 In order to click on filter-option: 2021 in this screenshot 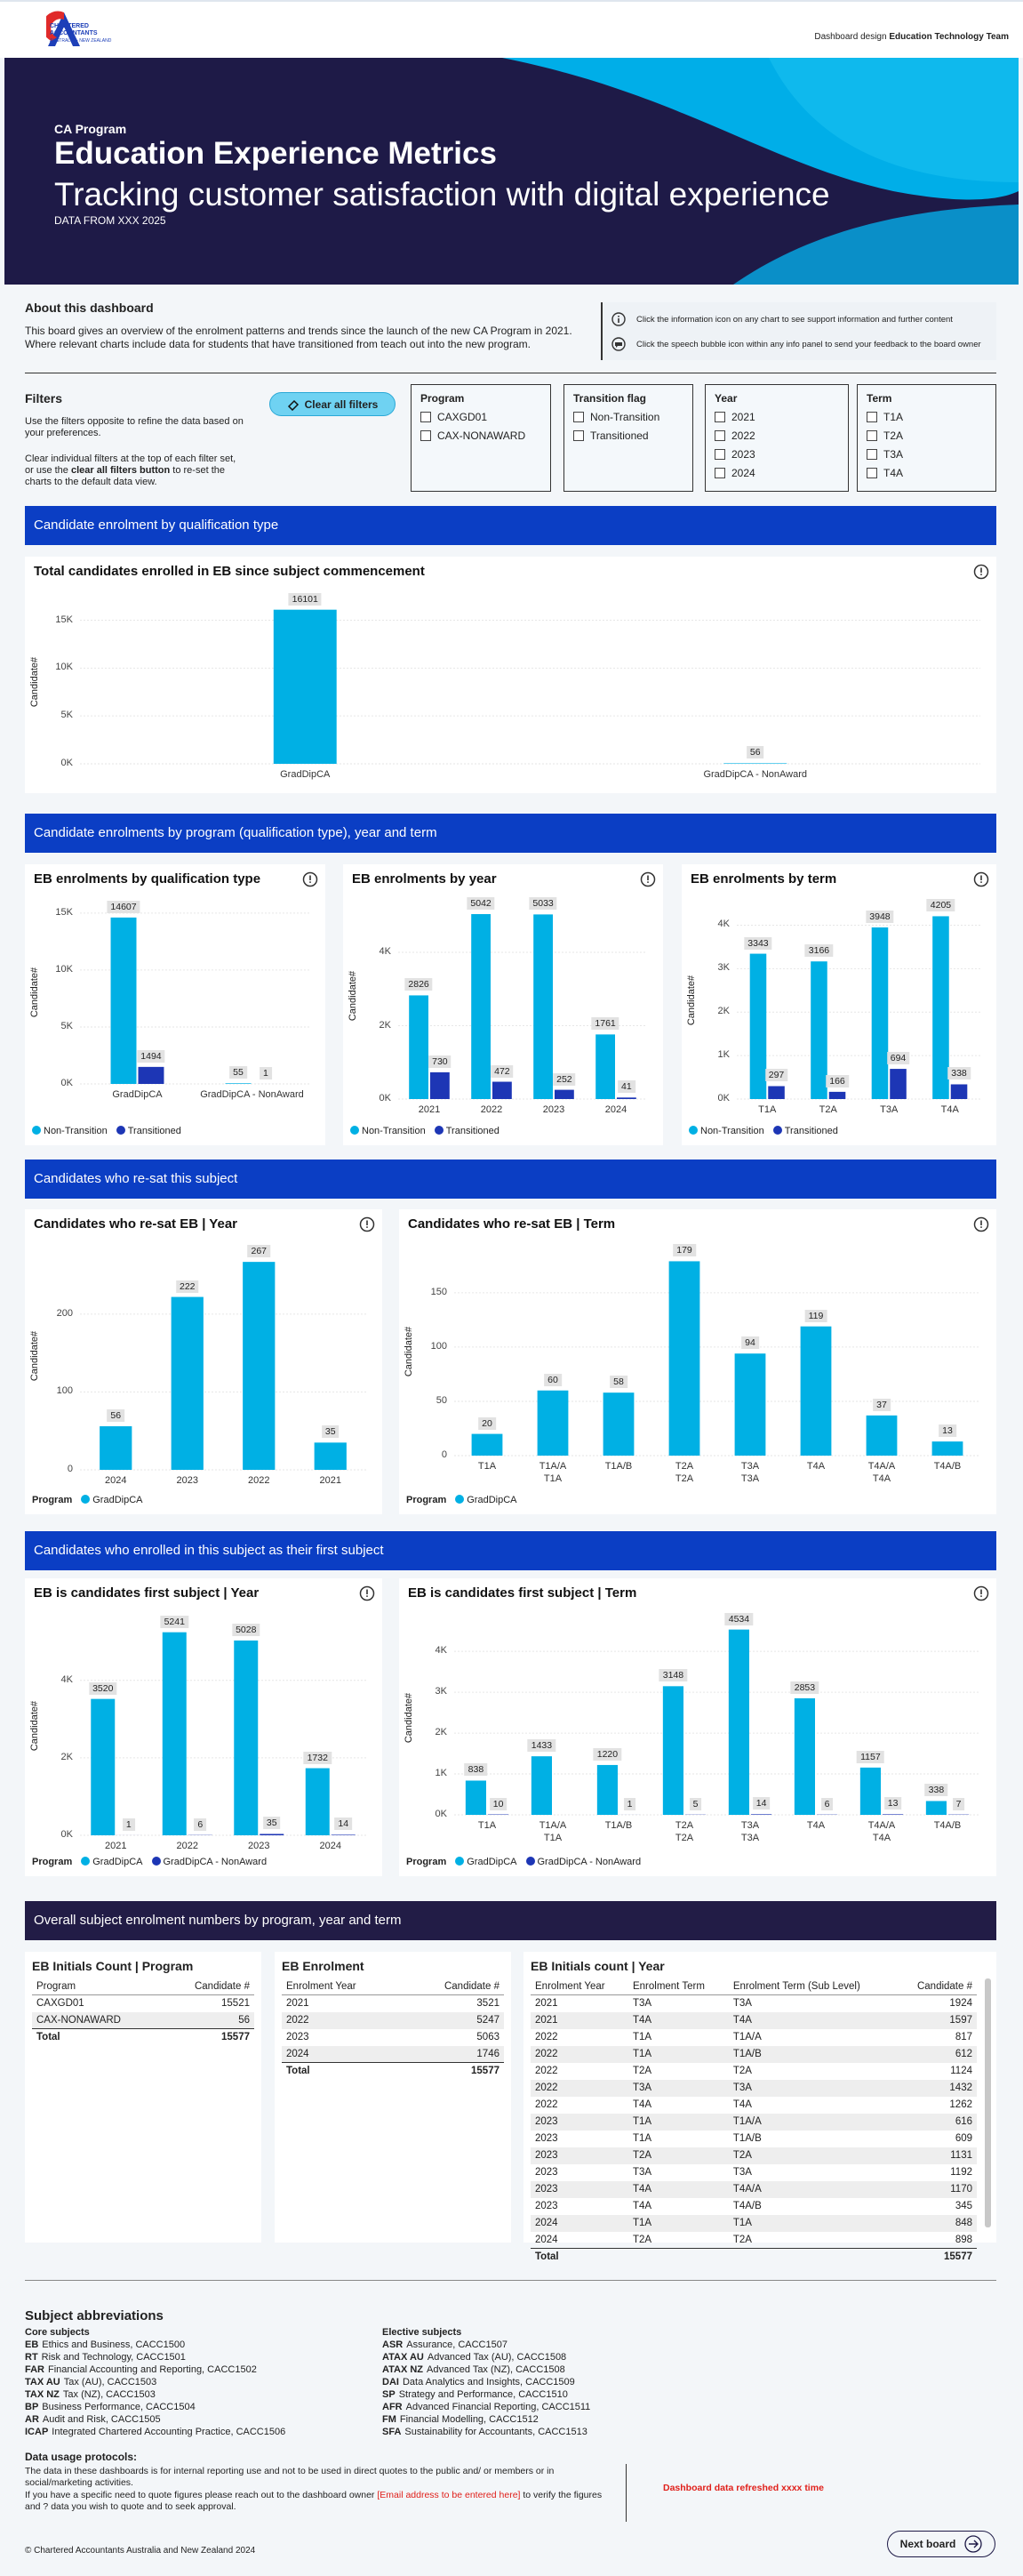, I will do `click(777, 417)`.